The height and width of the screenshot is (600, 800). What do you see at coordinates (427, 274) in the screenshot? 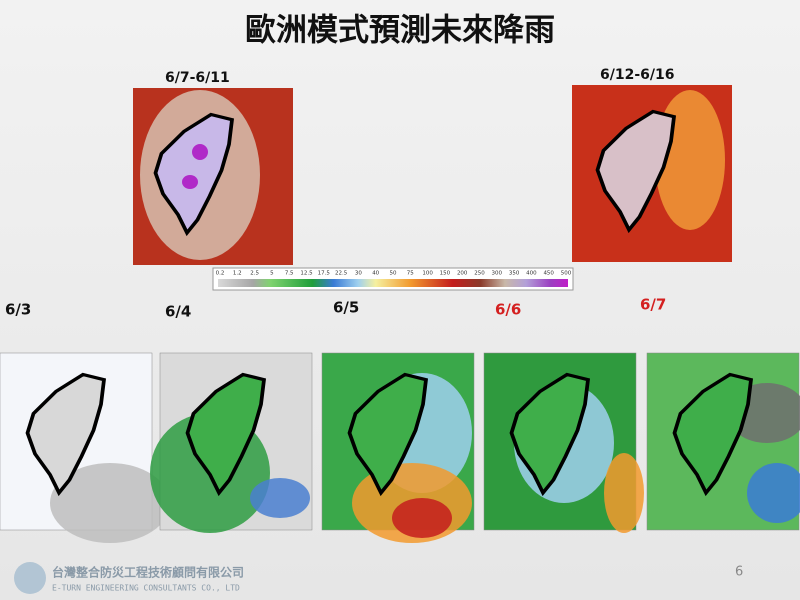
I see `colorbar-label: 100` at bounding box center [427, 274].